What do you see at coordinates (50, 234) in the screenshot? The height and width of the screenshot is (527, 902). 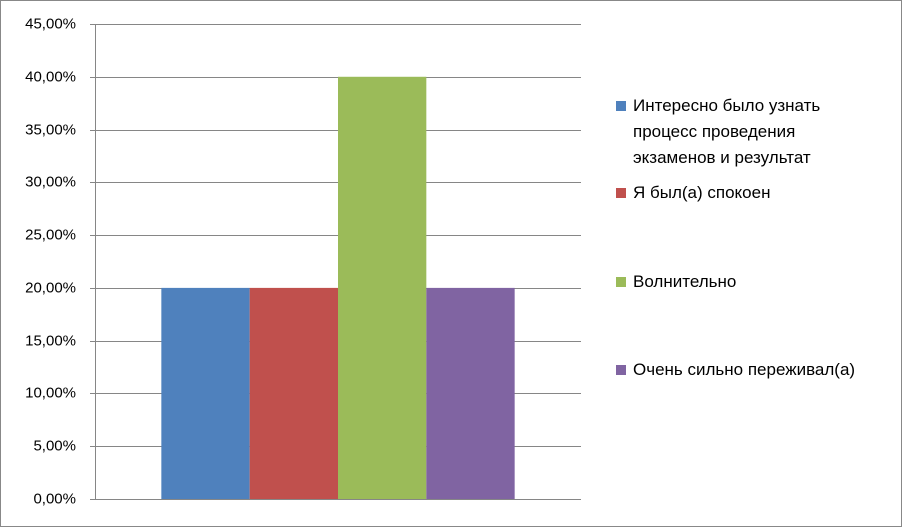 I see `y-tick-label: 25,00%` at bounding box center [50, 234].